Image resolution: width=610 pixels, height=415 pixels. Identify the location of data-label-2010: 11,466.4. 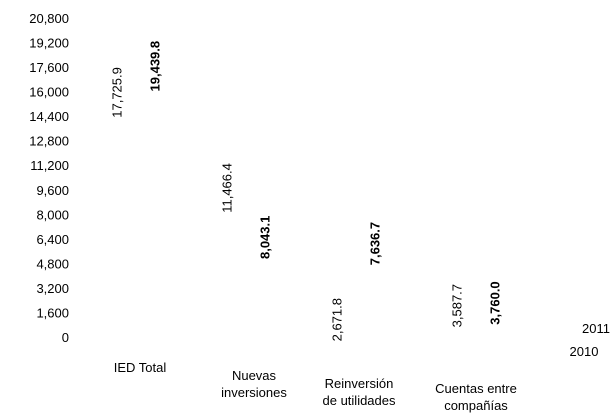
(226, 188).